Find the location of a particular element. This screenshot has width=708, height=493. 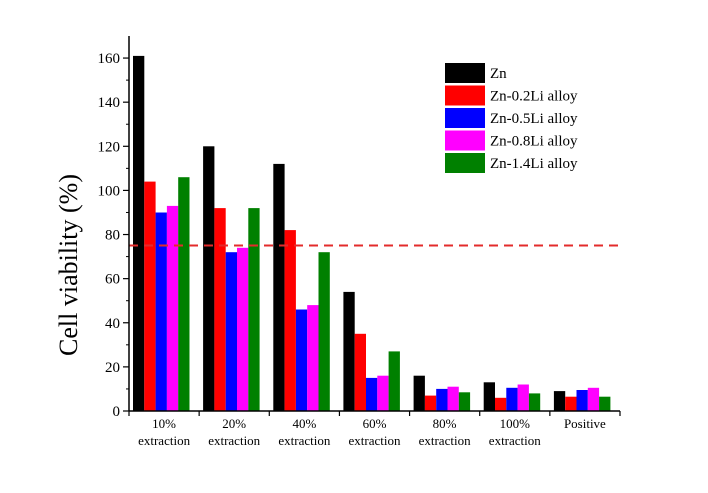

y-tick-label-9: 160 is located at coordinates (109, 59).